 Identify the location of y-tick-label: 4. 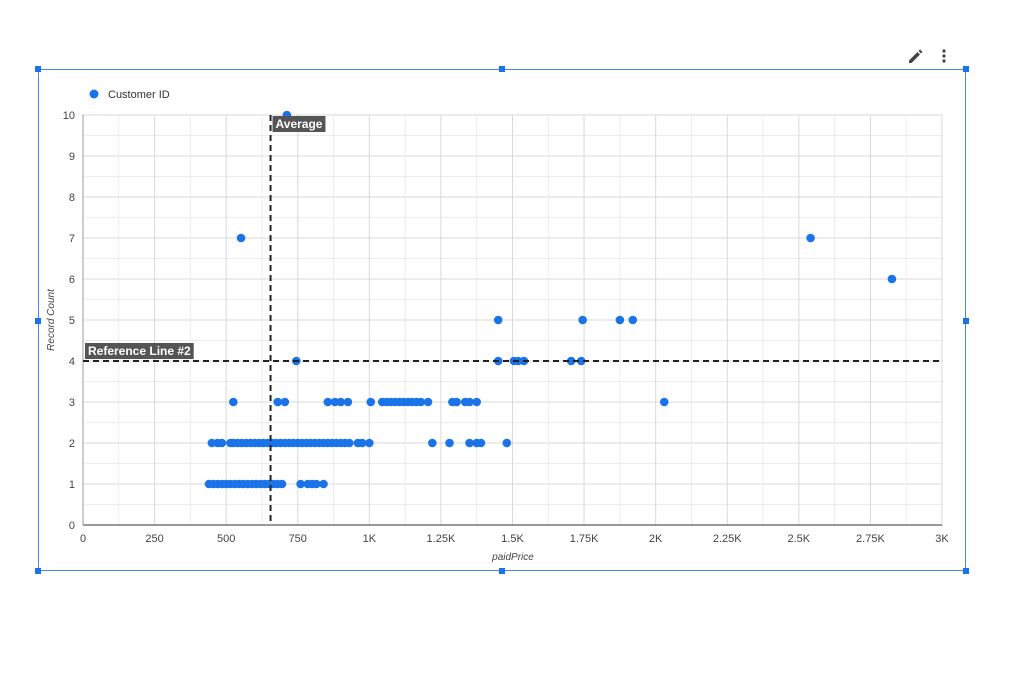
(72, 362).